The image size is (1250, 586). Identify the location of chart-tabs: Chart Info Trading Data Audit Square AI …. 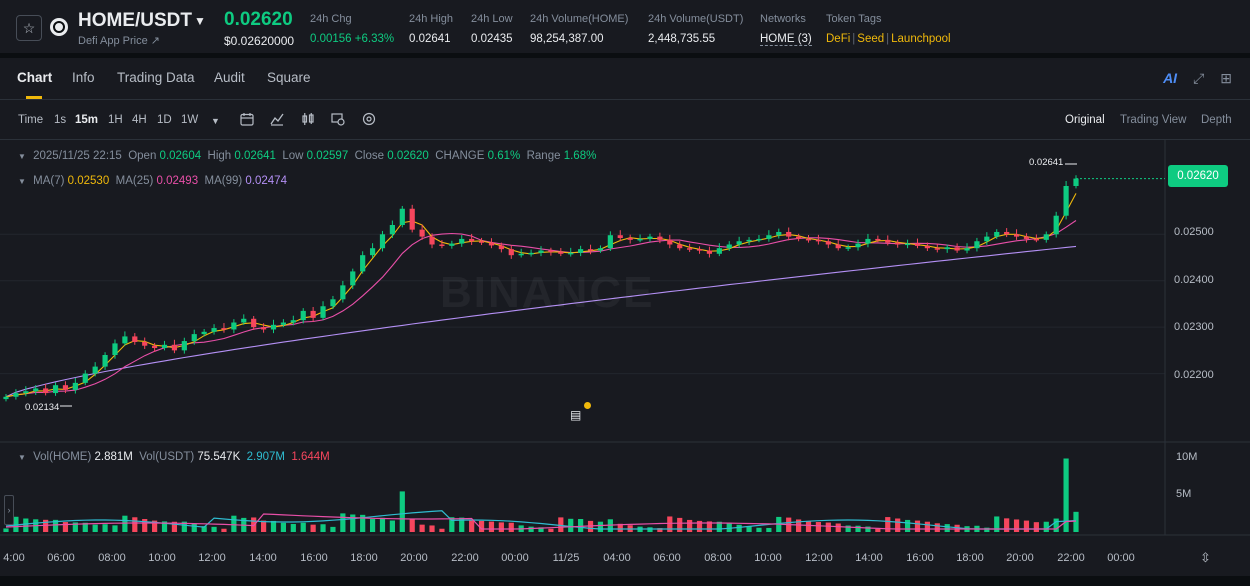
(625, 79).